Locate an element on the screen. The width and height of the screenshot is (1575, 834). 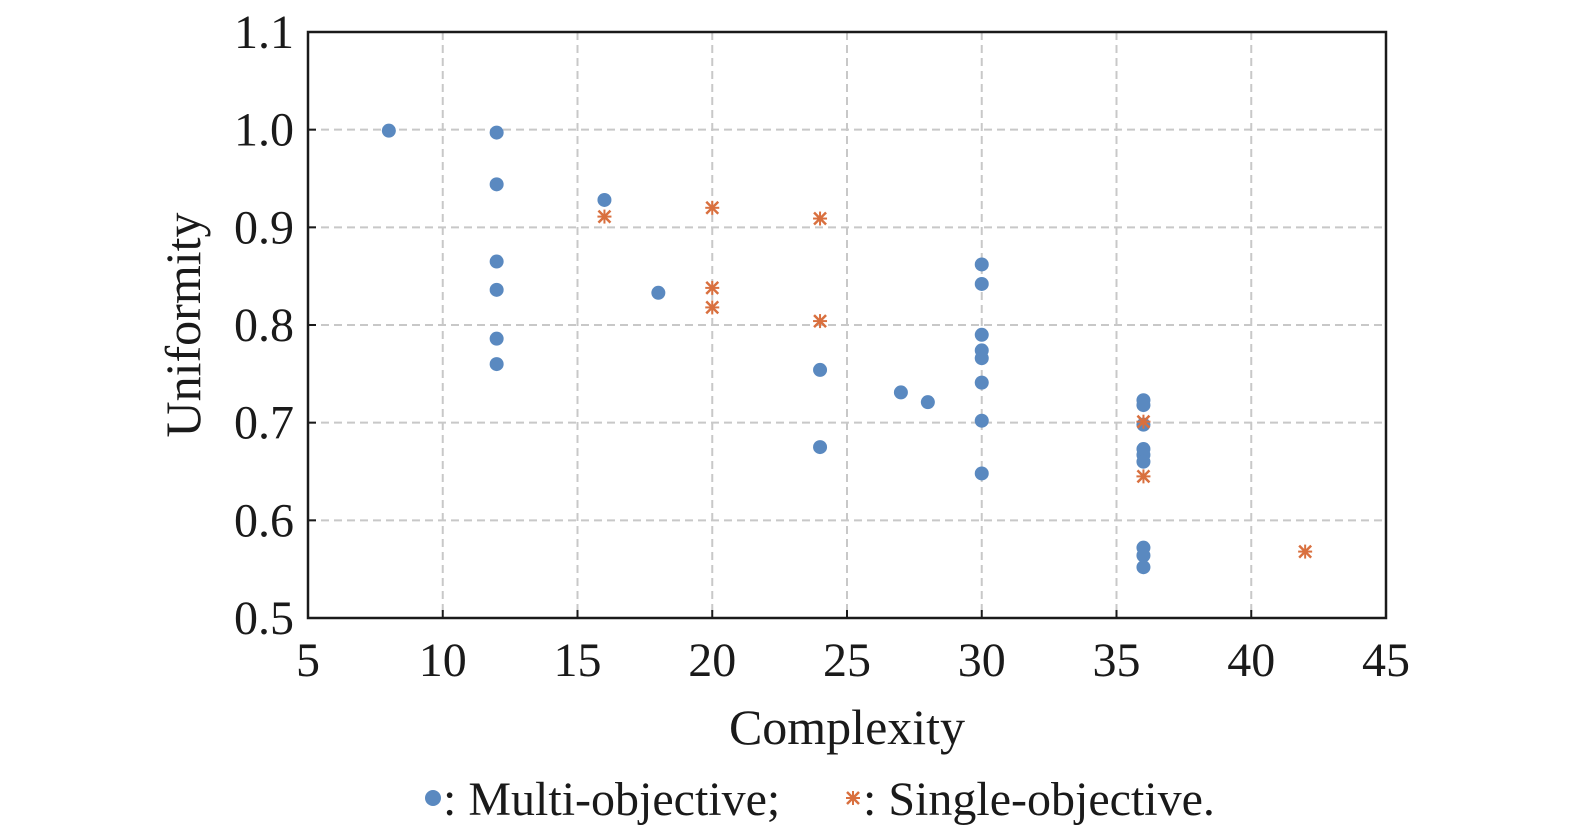
y-tick-label: 0.9 is located at coordinates (264, 227).